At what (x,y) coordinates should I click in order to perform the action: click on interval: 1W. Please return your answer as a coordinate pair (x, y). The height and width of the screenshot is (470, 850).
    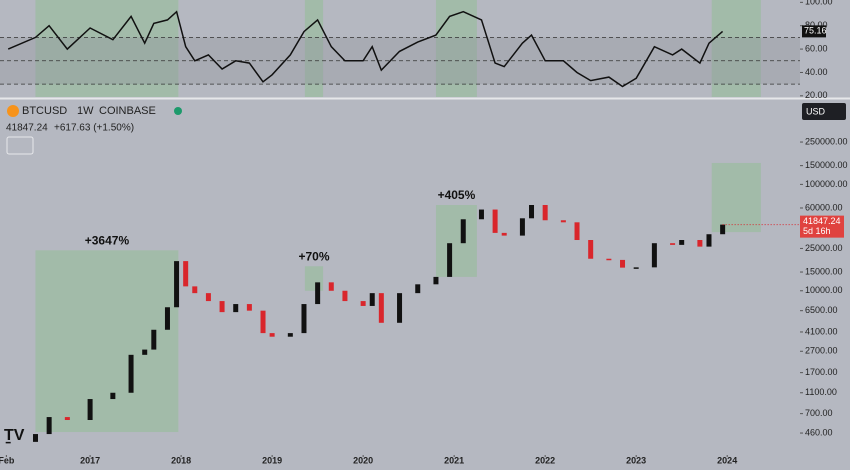
    Looking at the image, I should click on (85, 111).